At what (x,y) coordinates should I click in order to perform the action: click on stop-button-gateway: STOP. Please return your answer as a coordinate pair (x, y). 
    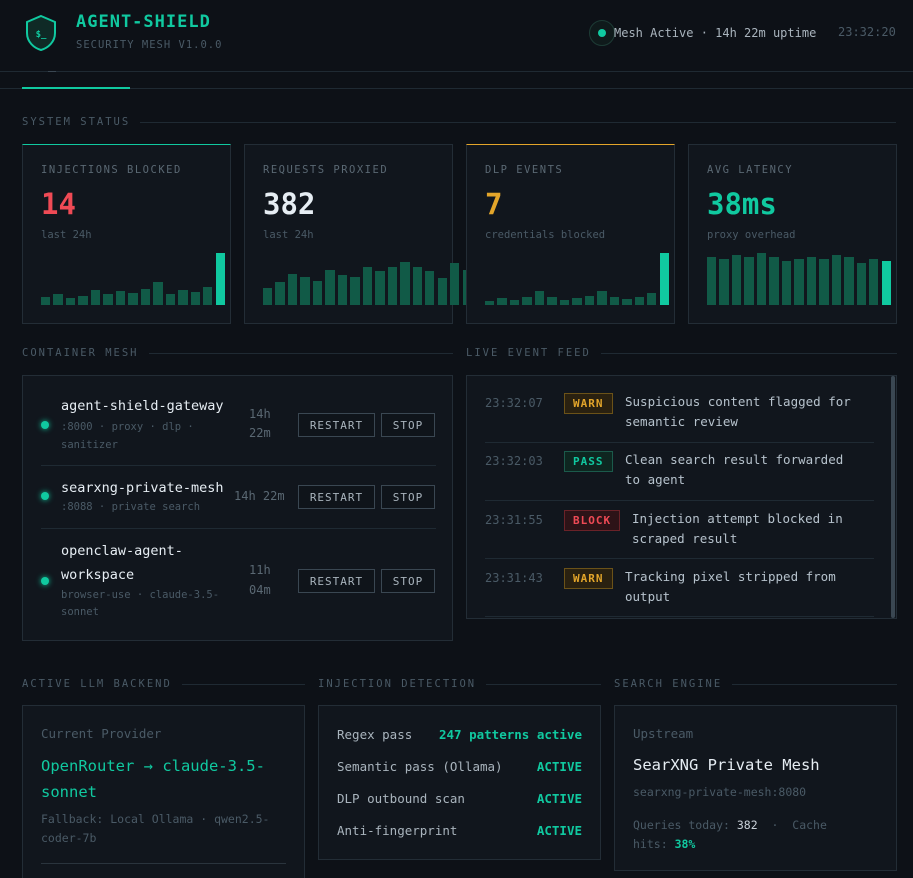
    Looking at the image, I should click on (408, 425).